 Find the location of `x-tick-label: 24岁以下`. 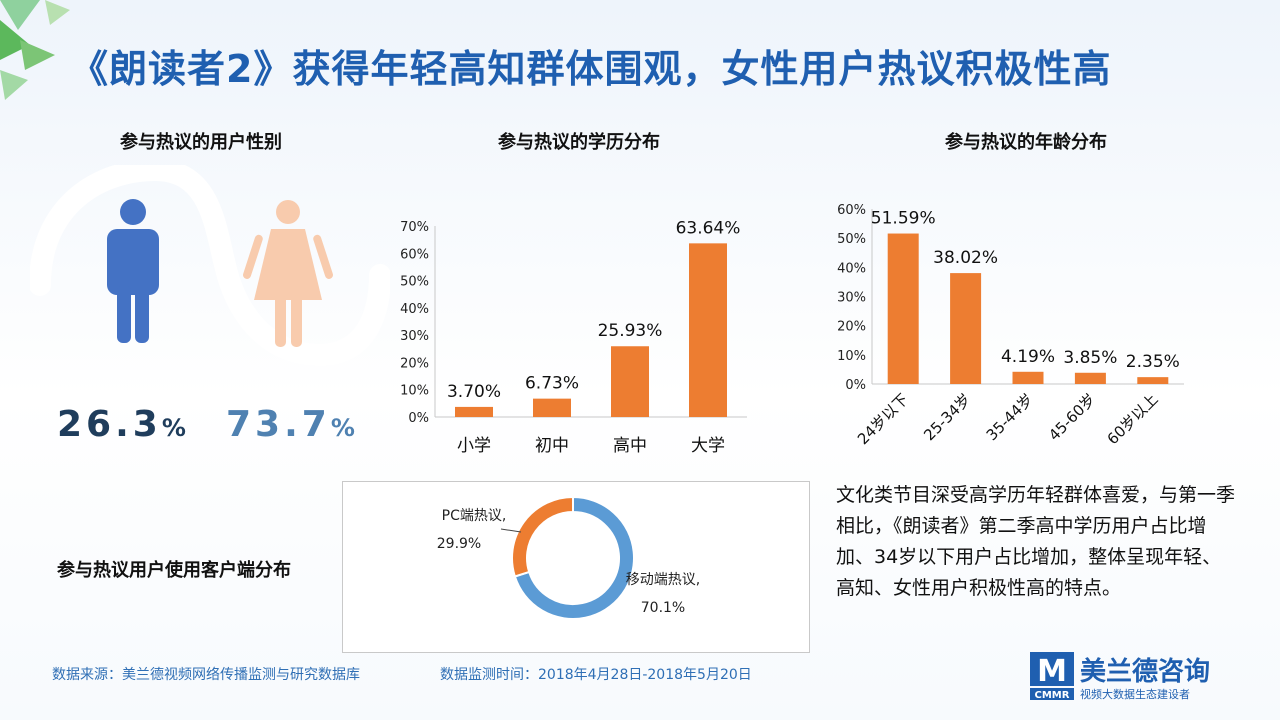

x-tick-label: 24岁以下 is located at coordinates (883, 419).